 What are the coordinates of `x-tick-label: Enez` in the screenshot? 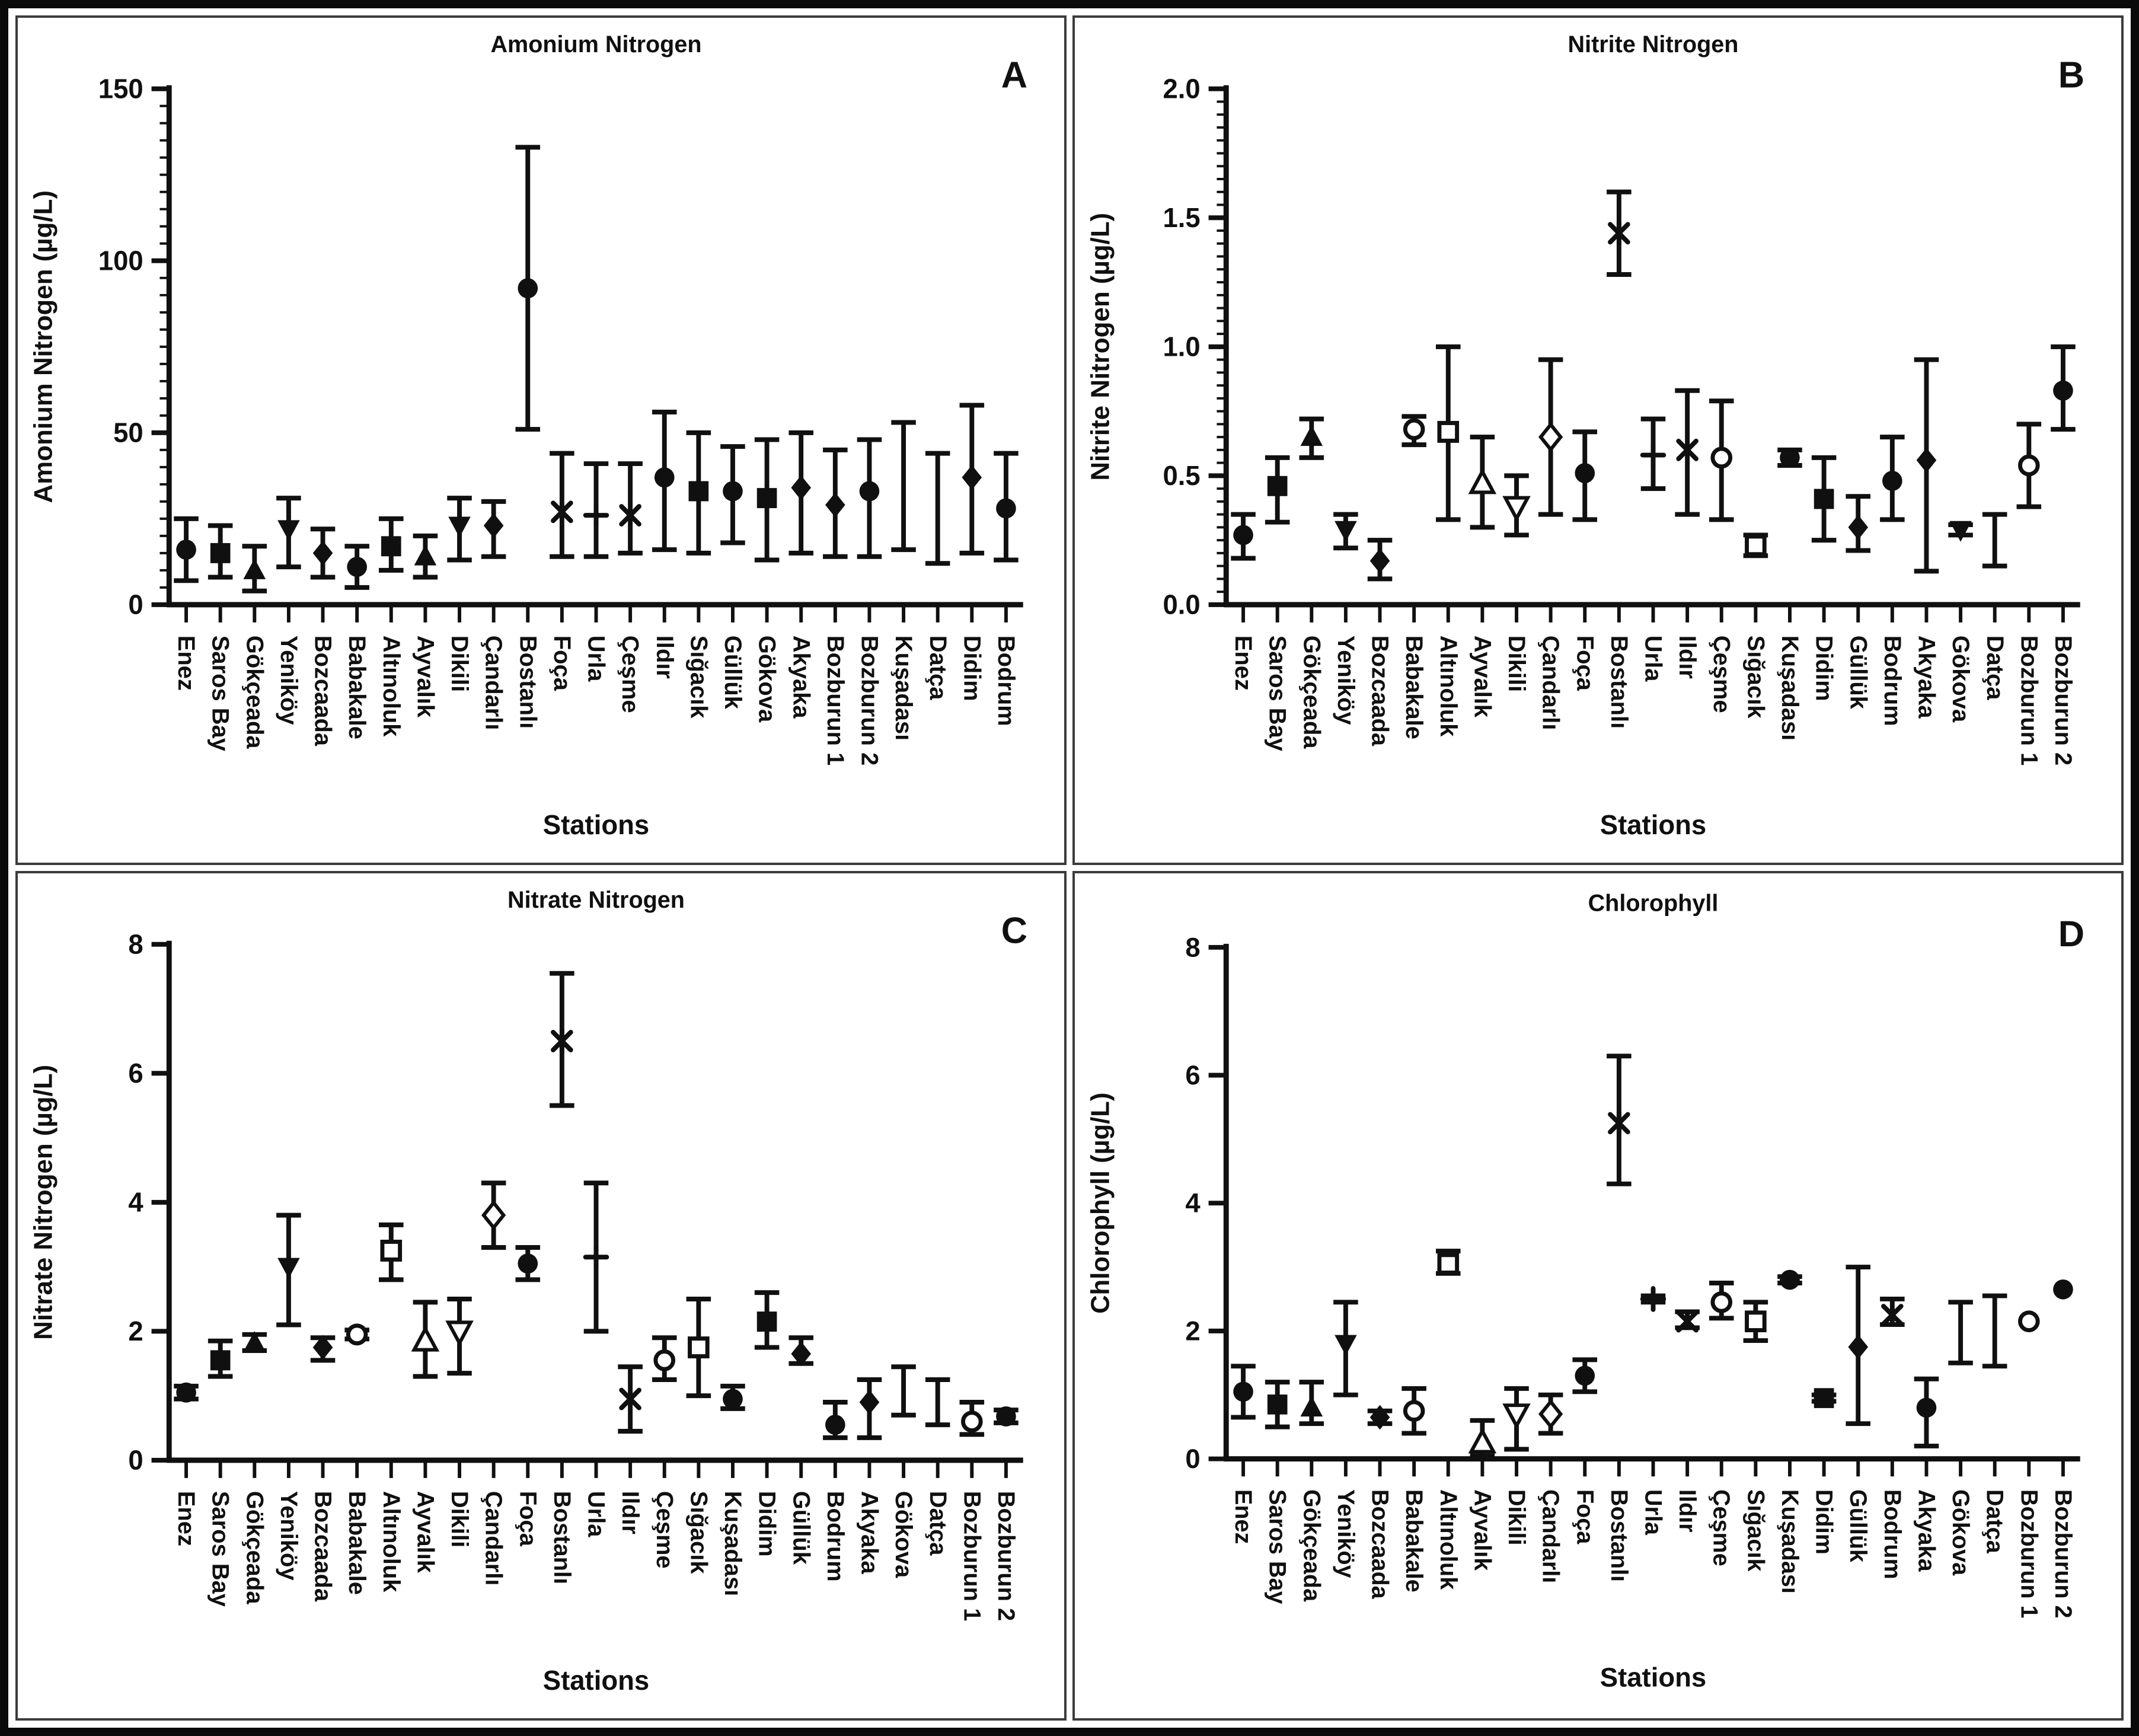 It's located at (186, 1518).